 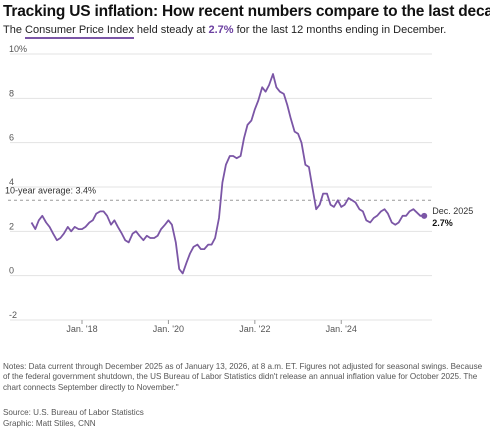 What do you see at coordinates (211, 327) in the screenshot?
I see `x-axis-ticks: Jan. '18 Jan. '20 Jan. '22 Jan. '24` at bounding box center [211, 327].